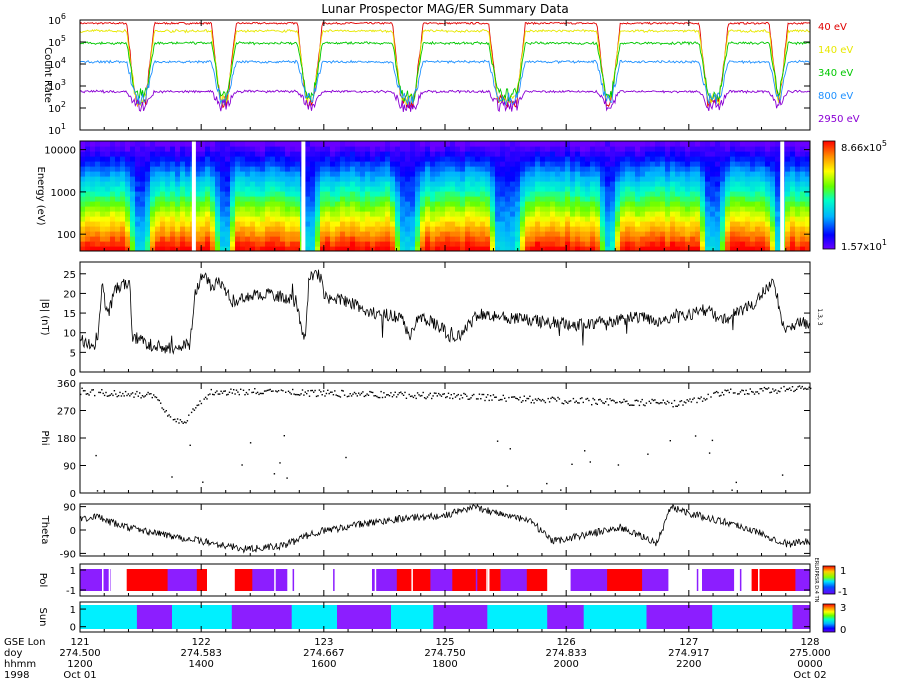 This screenshot has width=900, height=700. I want to click on count-rate-line-40-eV, so click(445, 65).